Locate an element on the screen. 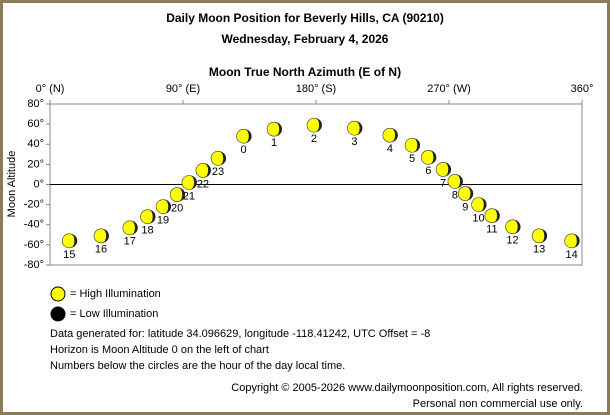 Image resolution: width=610 pixels, height=415 pixels. x-tick-label: 0° (N) is located at coordinates (50, 89).